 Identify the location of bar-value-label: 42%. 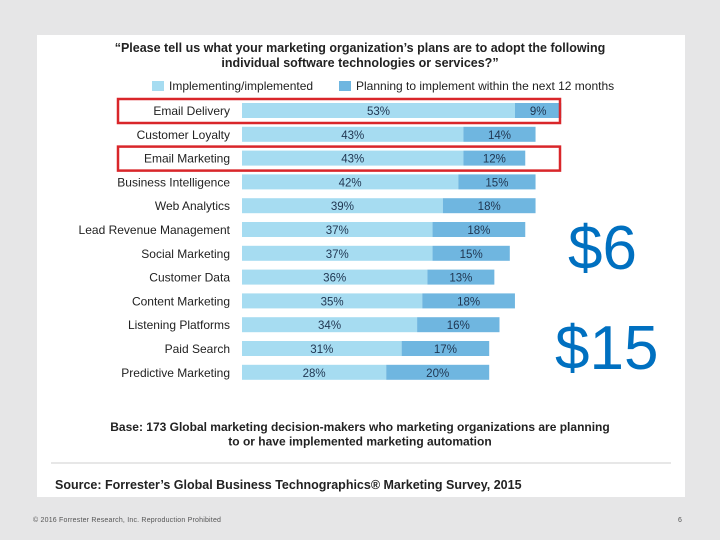
(350, 183).